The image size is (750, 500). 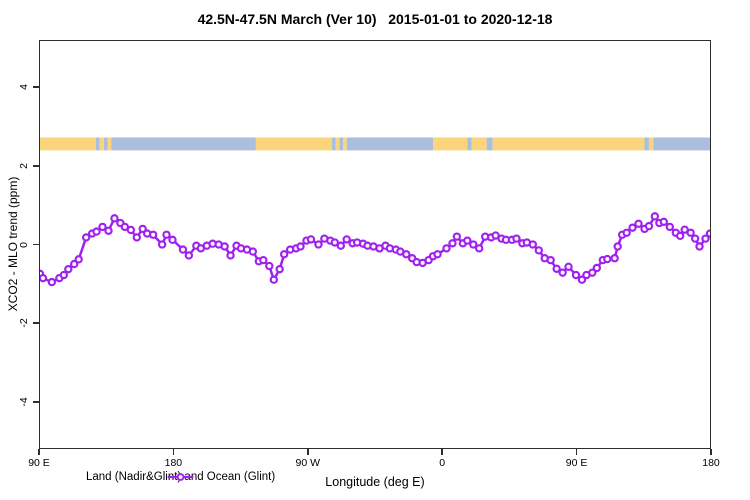 I want to click on x-axis-title: Longitude (deg E), so click(x=375, y=482).